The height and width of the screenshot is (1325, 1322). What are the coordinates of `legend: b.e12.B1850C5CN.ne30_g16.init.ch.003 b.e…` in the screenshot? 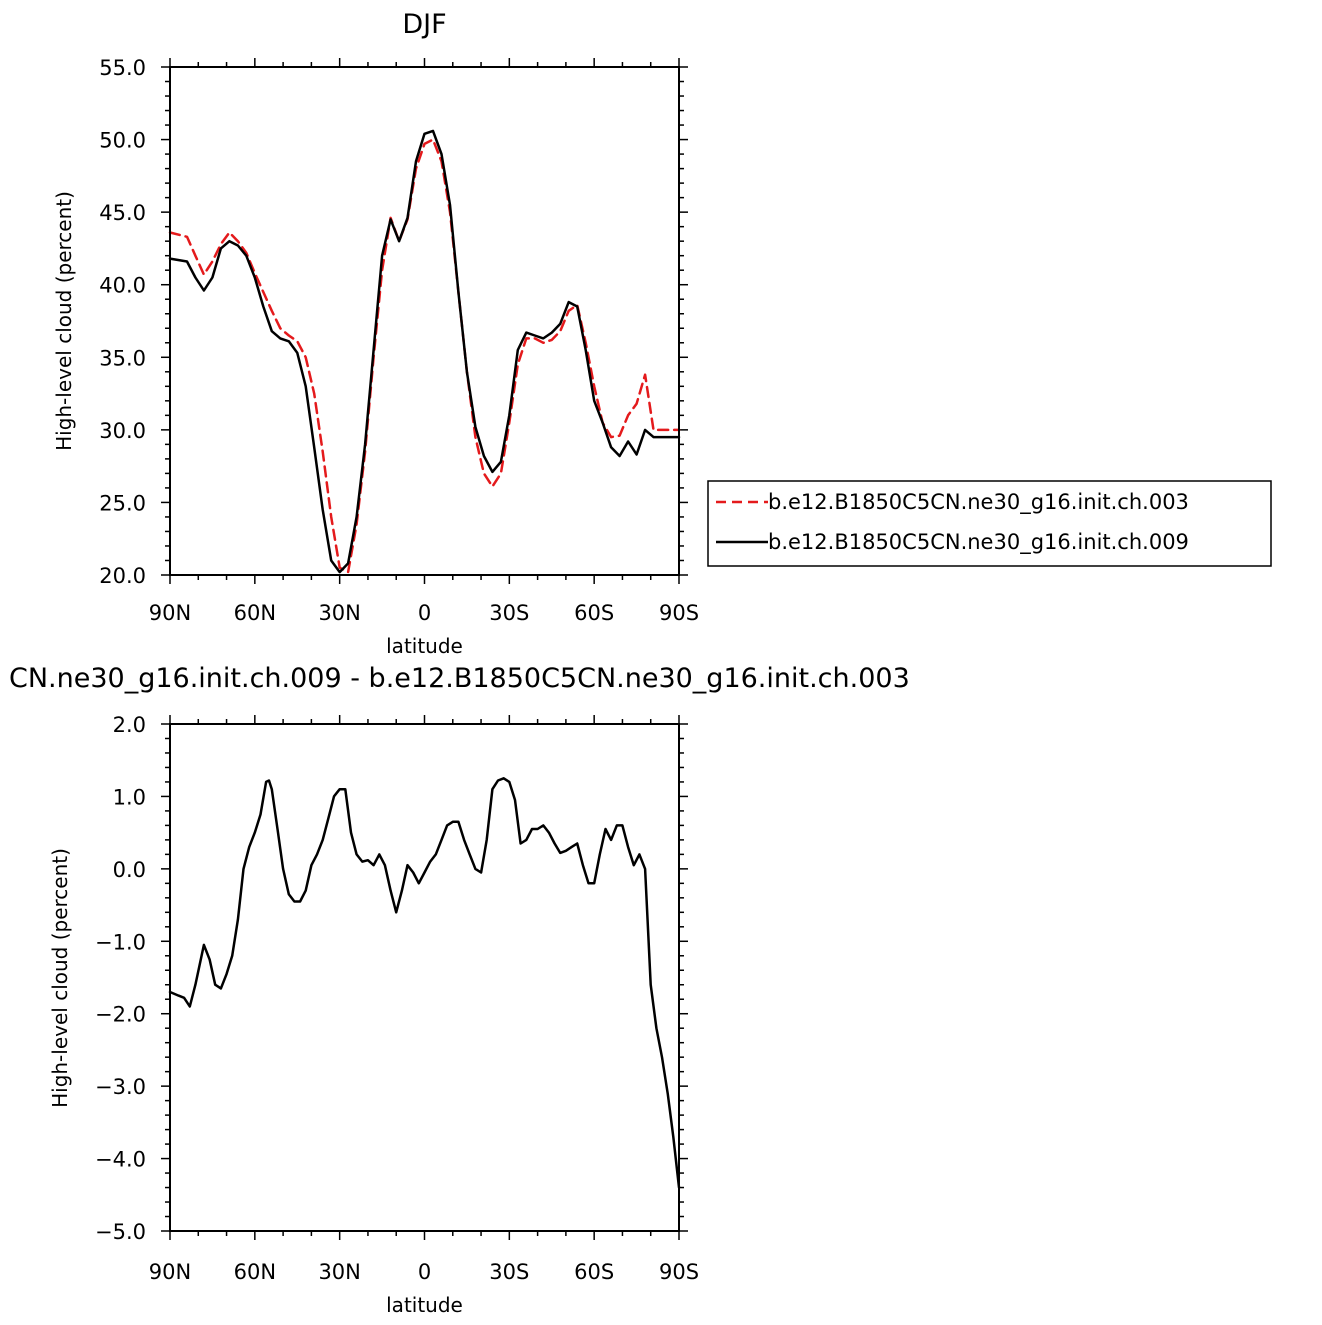 It's located at (989, 523).